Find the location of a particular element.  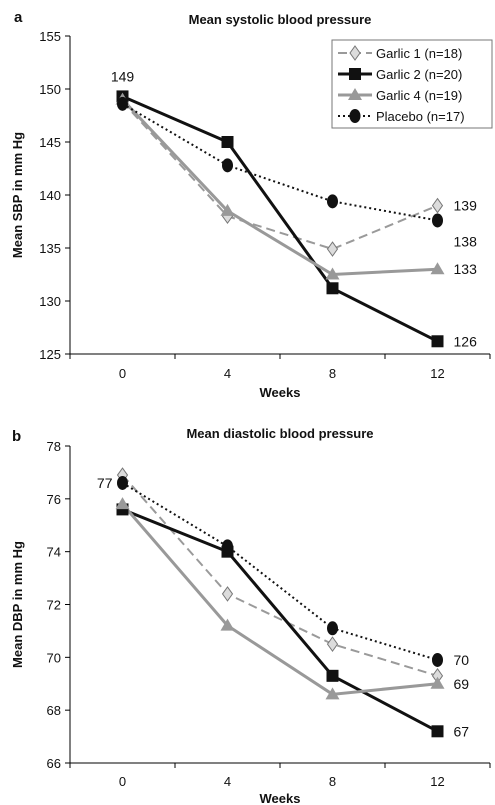

y-axis-label: Mean DBP in mm Hg is located at coordinates (17, 604).